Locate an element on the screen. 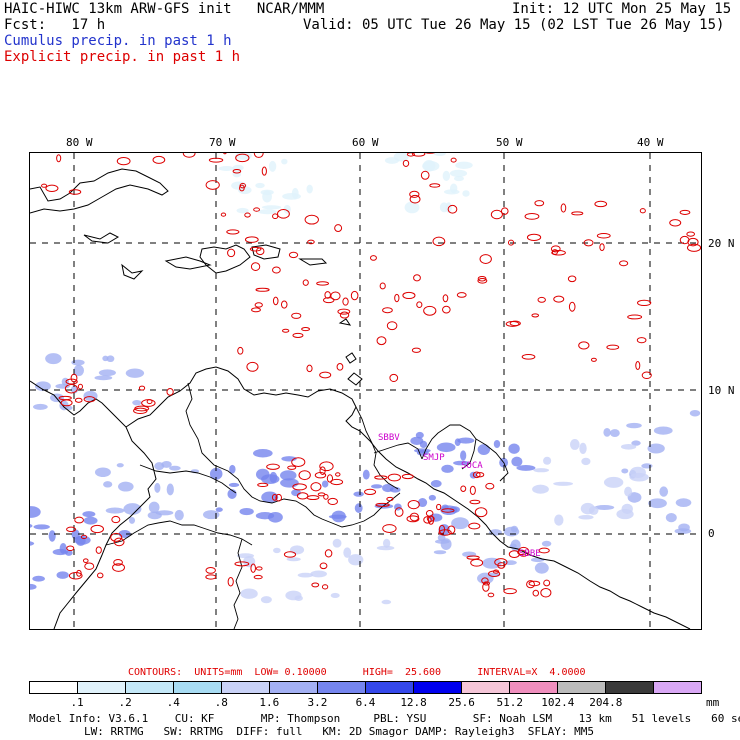 This screenshot has width=740, height=740. colorbar-tick-label: .2 is located at coordinates (125, 702).